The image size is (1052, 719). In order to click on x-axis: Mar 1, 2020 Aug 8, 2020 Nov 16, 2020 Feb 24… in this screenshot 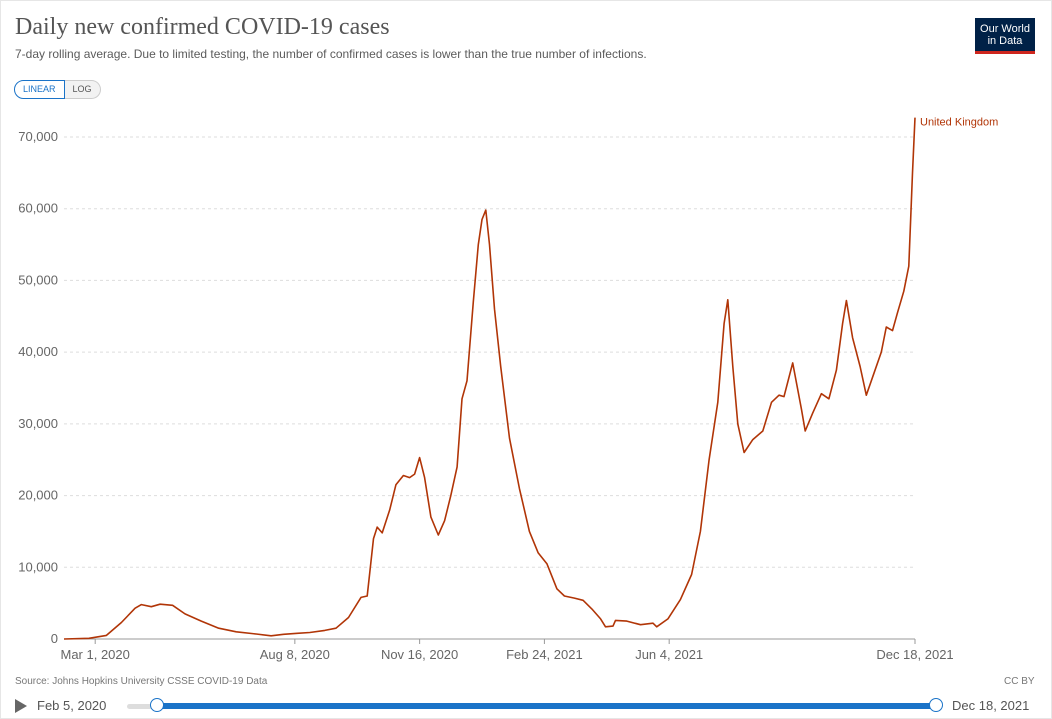, I will do `click(507, 650)`.